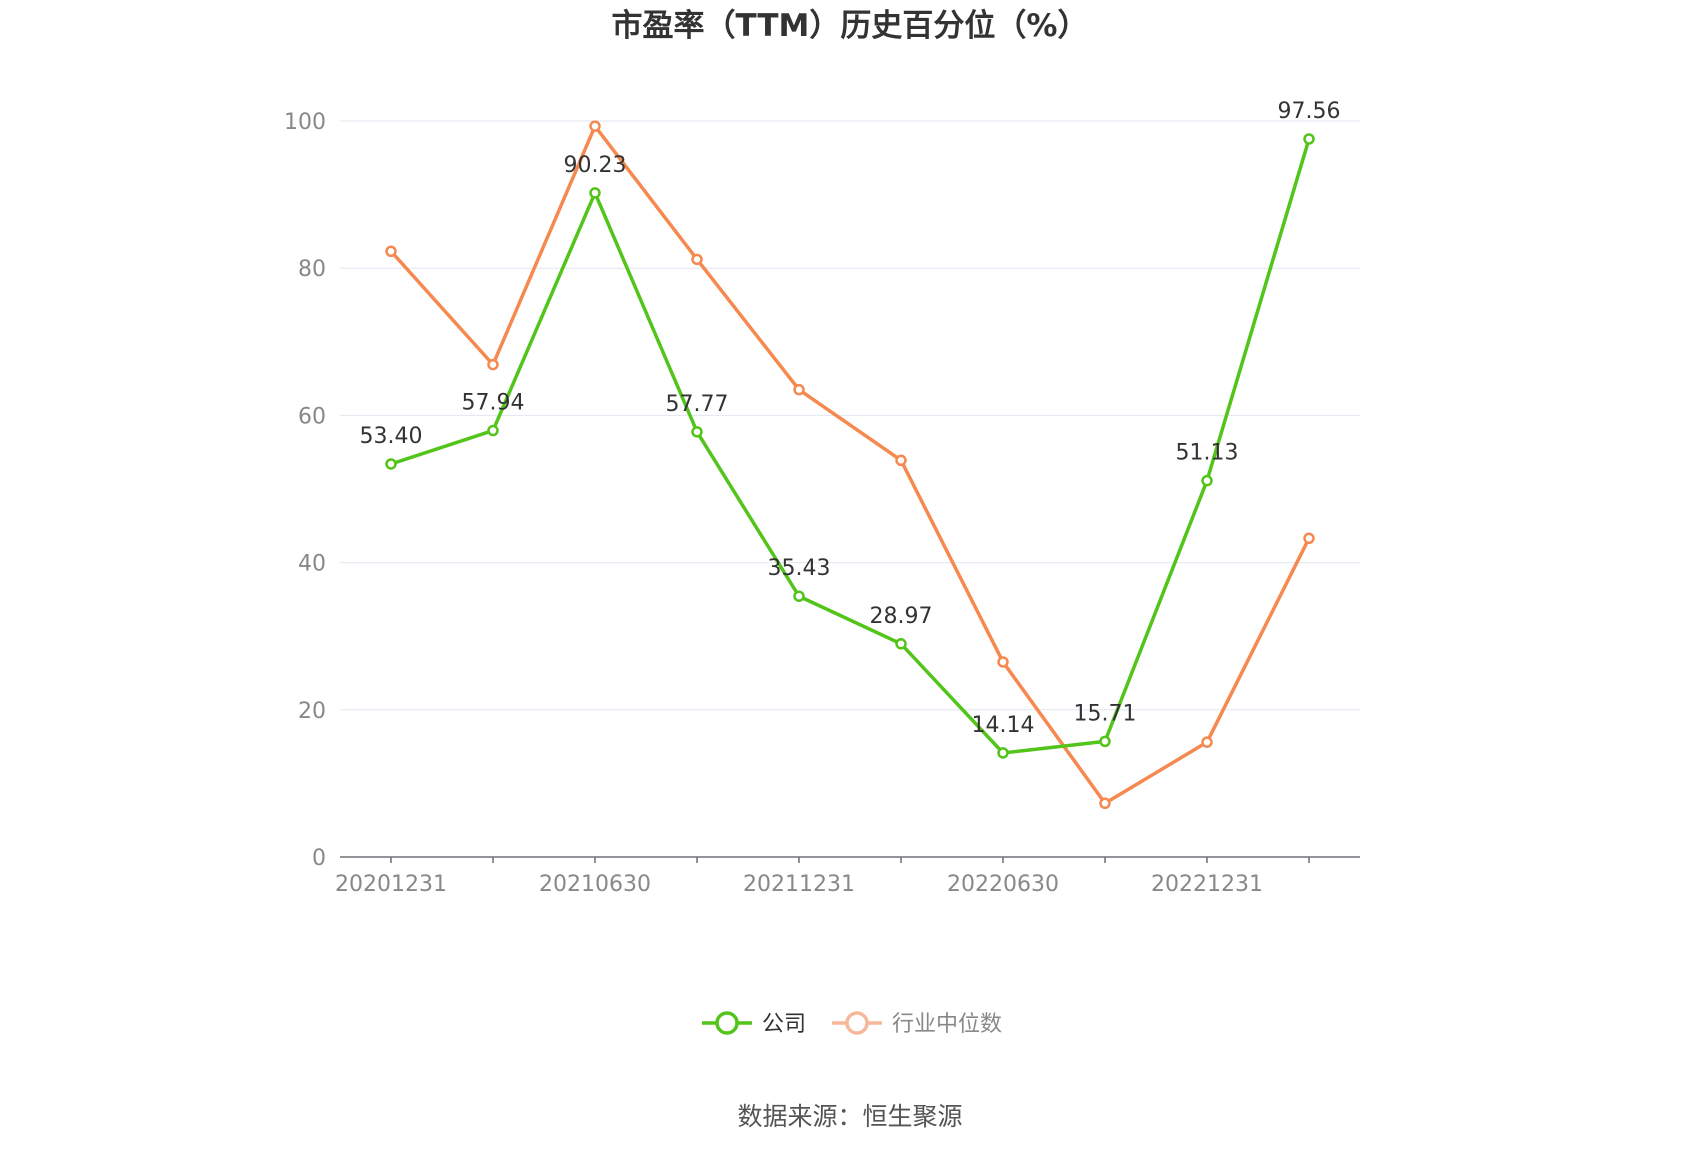 This screenshot has height=1150, width=1700. Describe the element at coordinates (1003, 725) in the screenshot. I see `data-label: 14.14` at that location.